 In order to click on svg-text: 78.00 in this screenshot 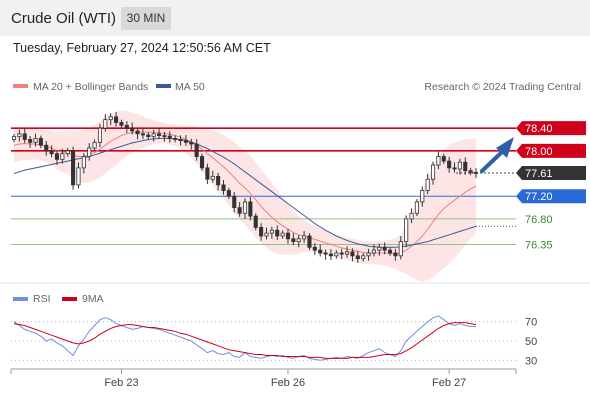, I will do `click(539, 152)`.